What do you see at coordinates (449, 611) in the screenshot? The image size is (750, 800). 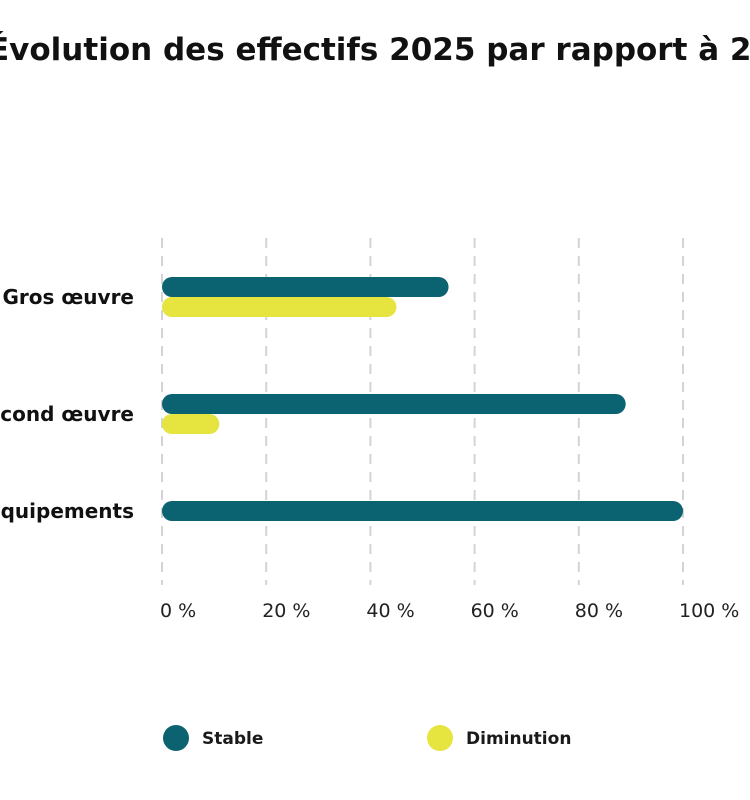 I see `x-axis-ticks: 0 % 20 % 40 % 60 % 80 % 100 %` at bounding box center [449, 611].